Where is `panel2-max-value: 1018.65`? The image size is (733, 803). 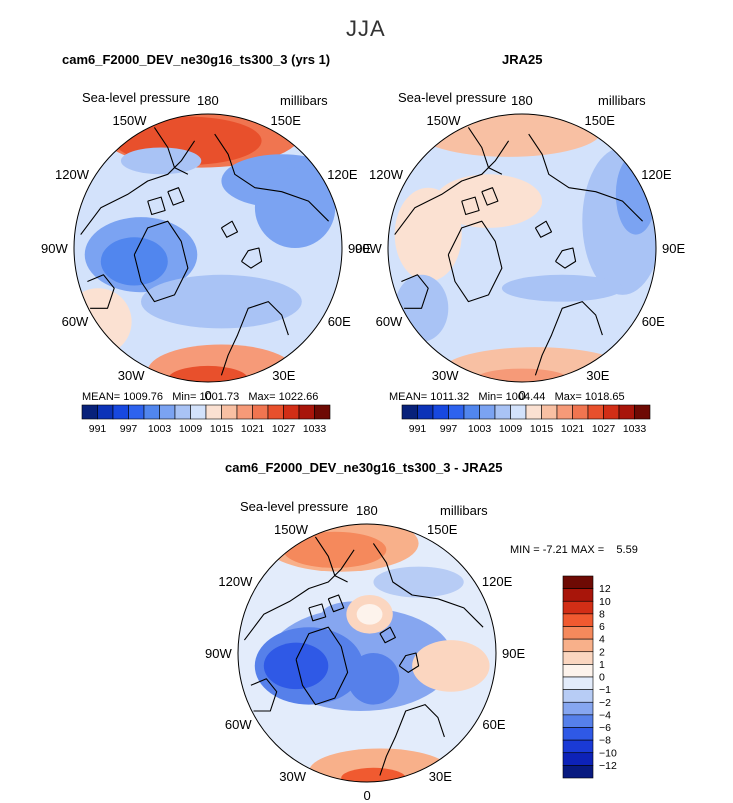
panel2-max-value: 1018.65 is located at coordinates (604, 397).